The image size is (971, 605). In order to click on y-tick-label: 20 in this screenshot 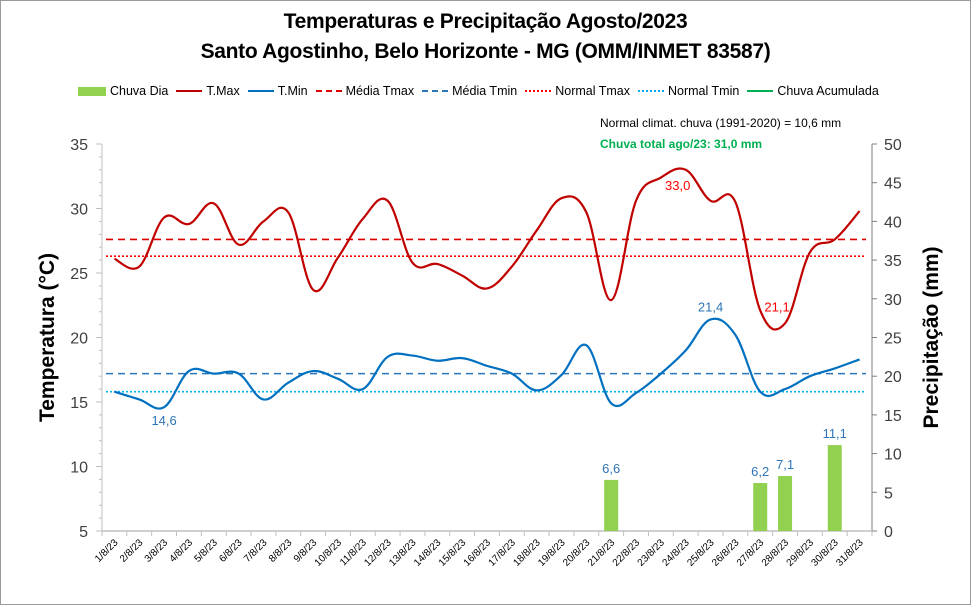, I will do `click(79, 339)`.